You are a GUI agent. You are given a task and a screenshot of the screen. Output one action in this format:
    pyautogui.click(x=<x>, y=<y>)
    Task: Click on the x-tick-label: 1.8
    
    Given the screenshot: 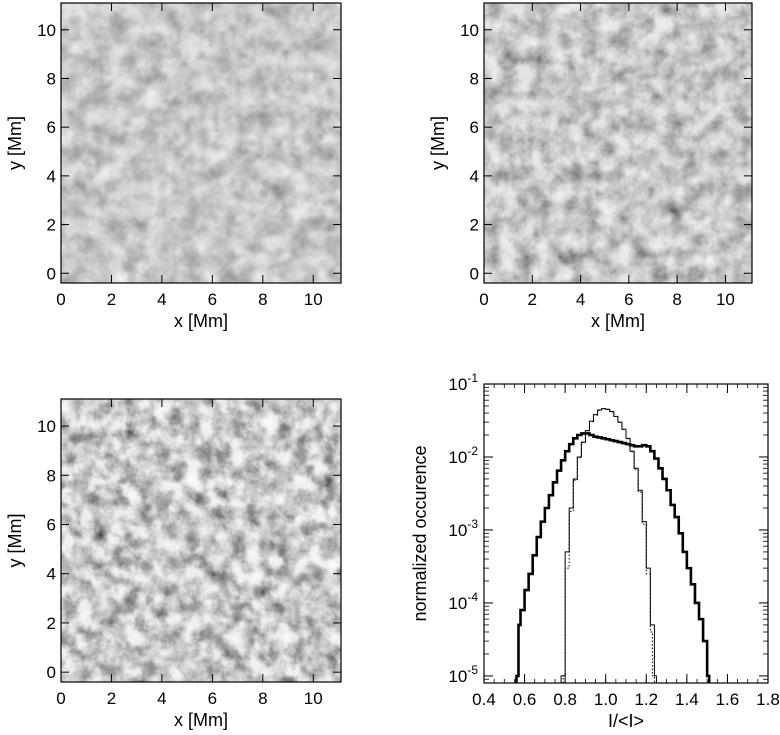 What is the action you would take?
    pyautogui.click(x=768, y=699)
    